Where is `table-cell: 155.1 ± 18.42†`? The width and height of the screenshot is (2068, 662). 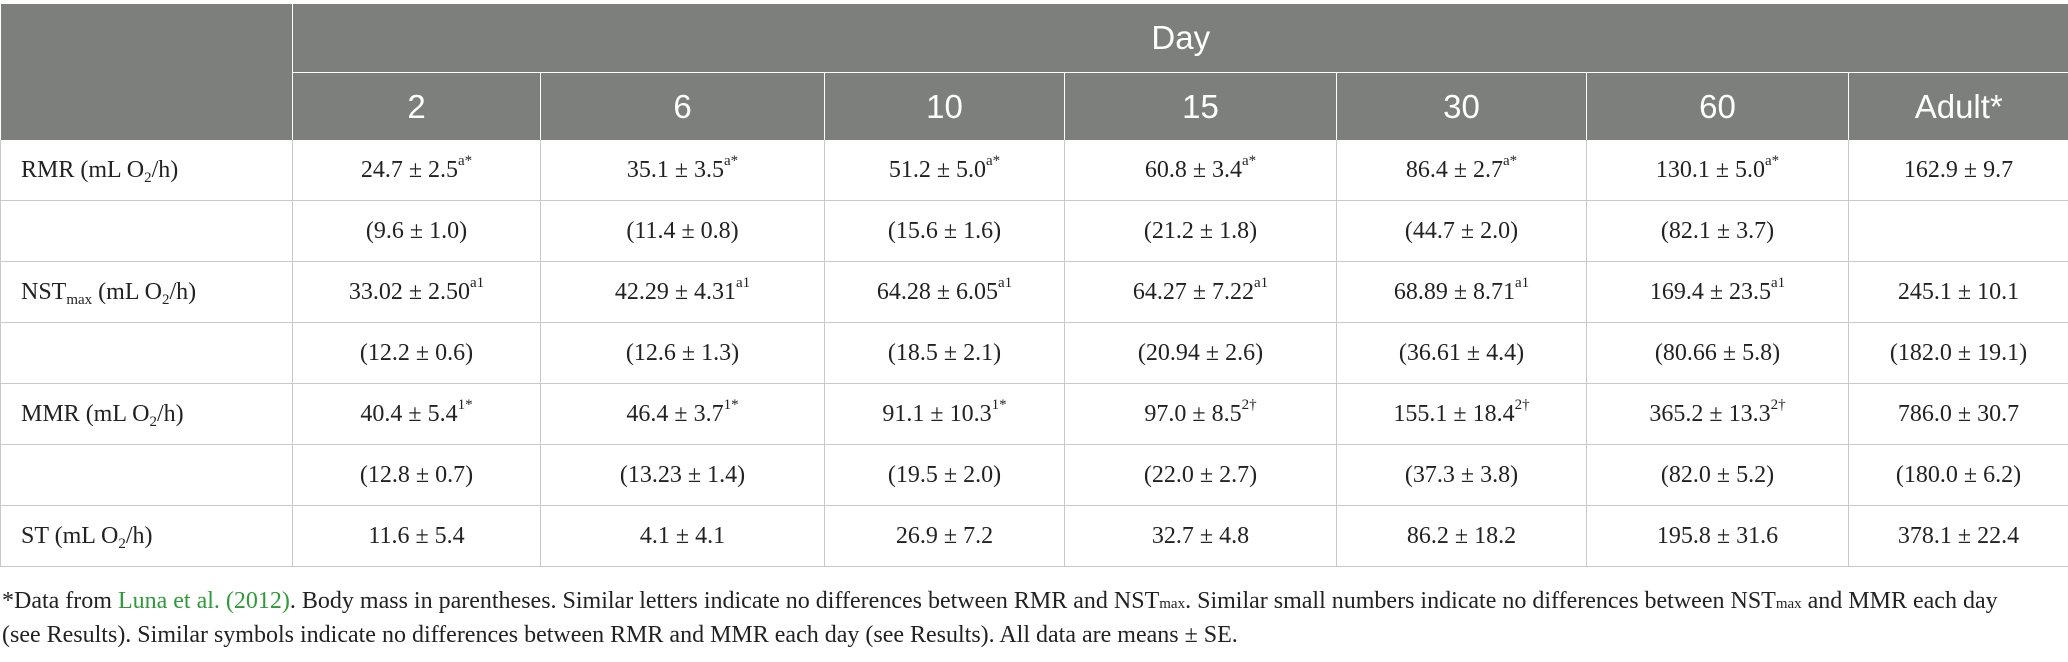 table-cell: 155.1 ± 18.42† is located at coordinates (1461, 414).